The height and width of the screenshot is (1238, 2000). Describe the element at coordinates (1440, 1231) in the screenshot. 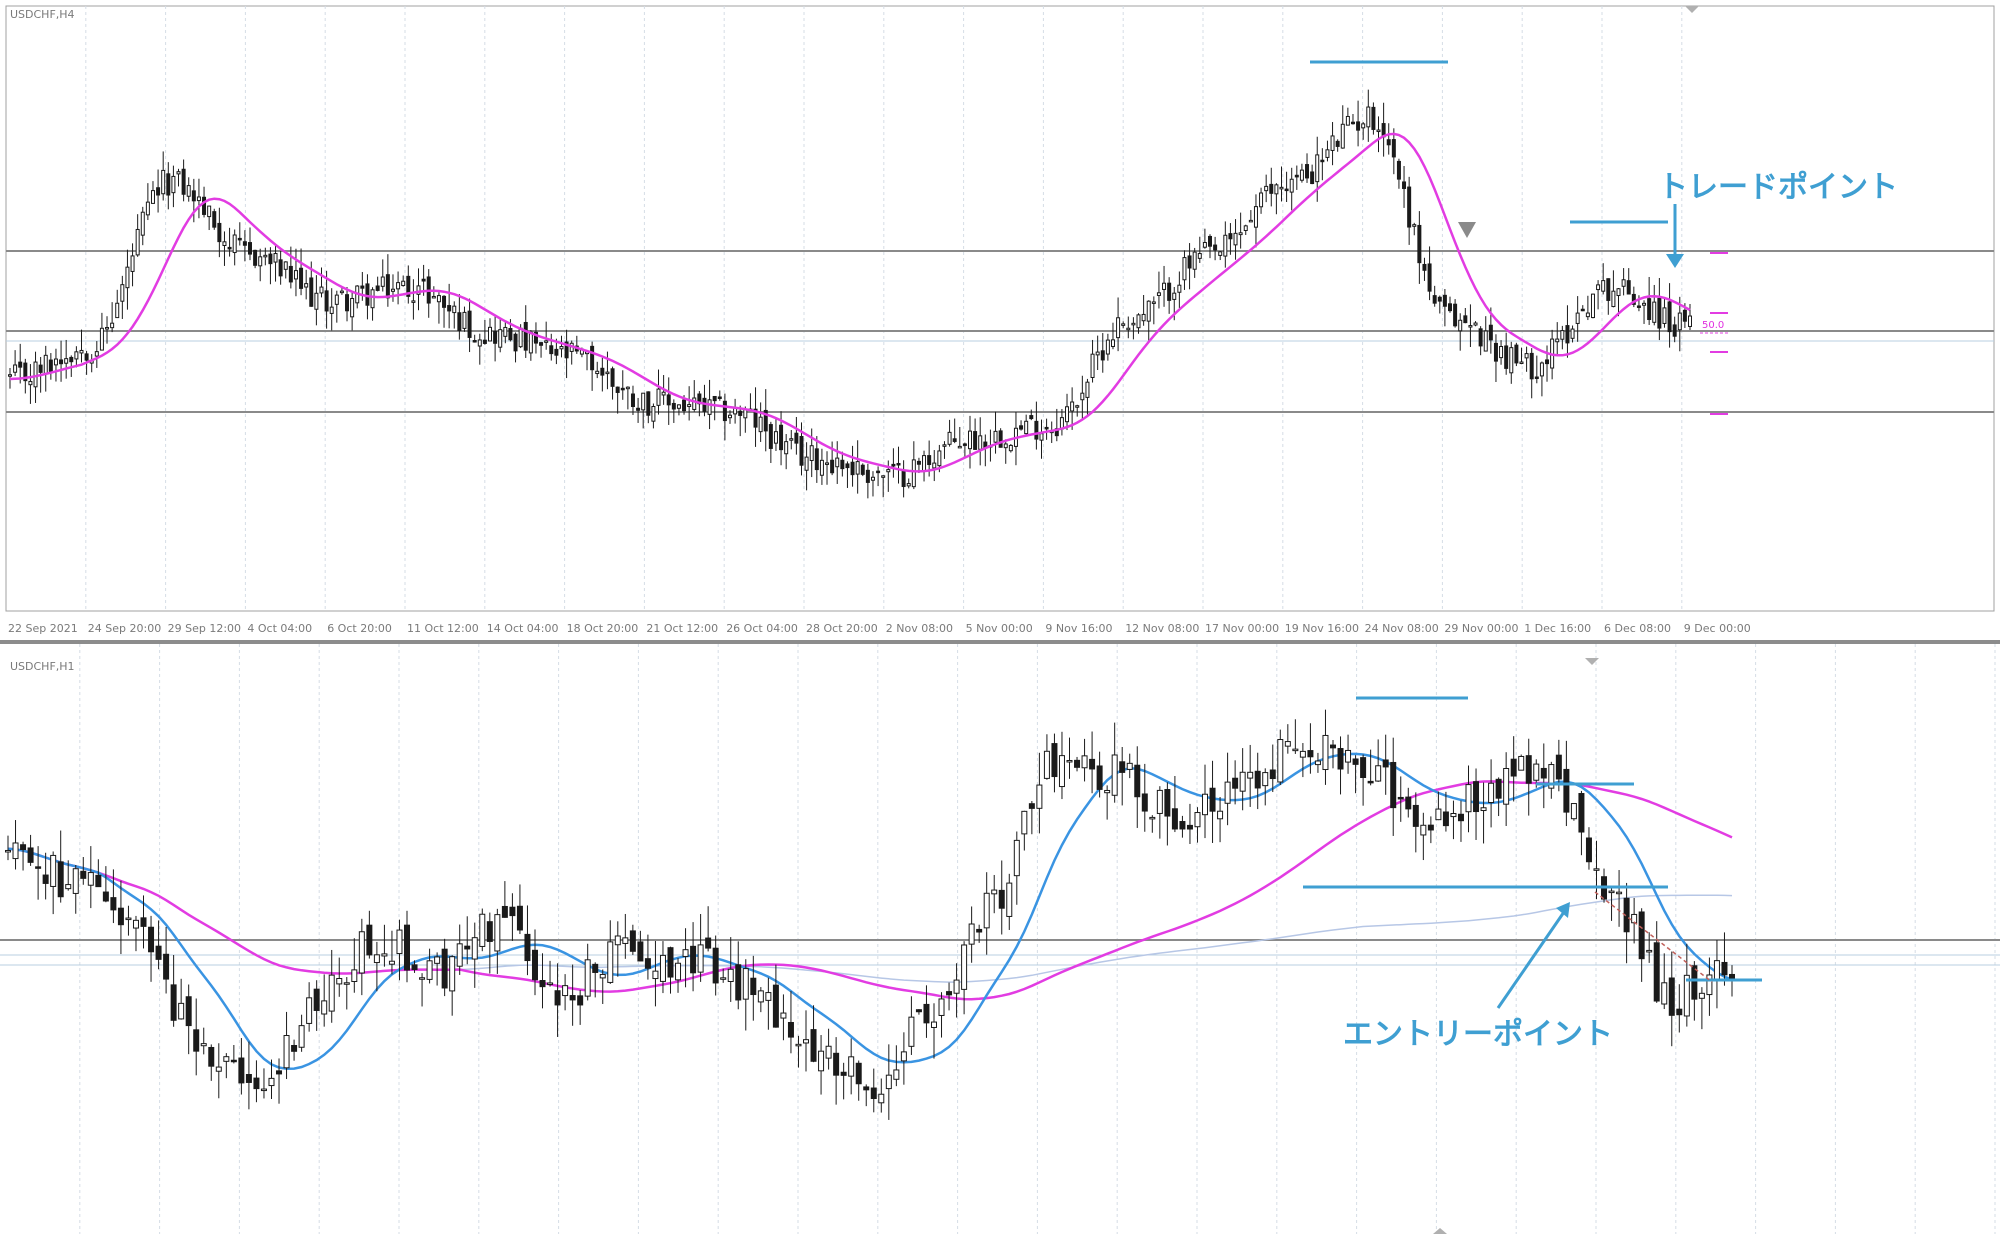

I see `bottom-scroll-marker-icon` at that location.